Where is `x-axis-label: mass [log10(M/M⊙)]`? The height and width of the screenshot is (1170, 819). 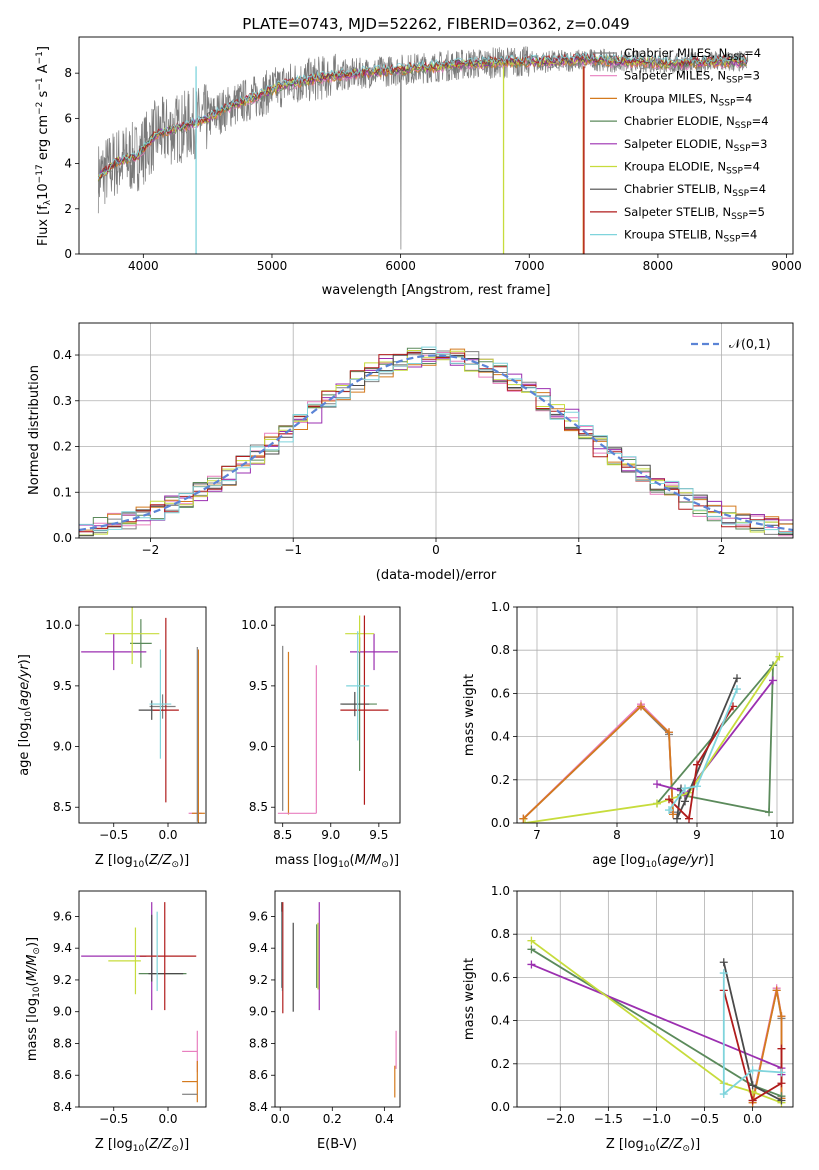
x-axis-label: mass [log10(M/M⊙)] is located at coordinates (337, 861).